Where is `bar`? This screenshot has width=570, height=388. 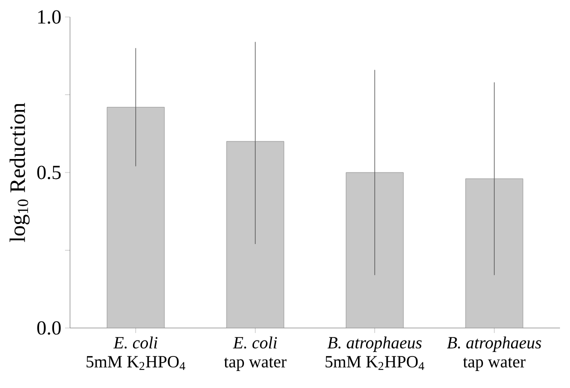
bar is located at coordinates (135, 217).